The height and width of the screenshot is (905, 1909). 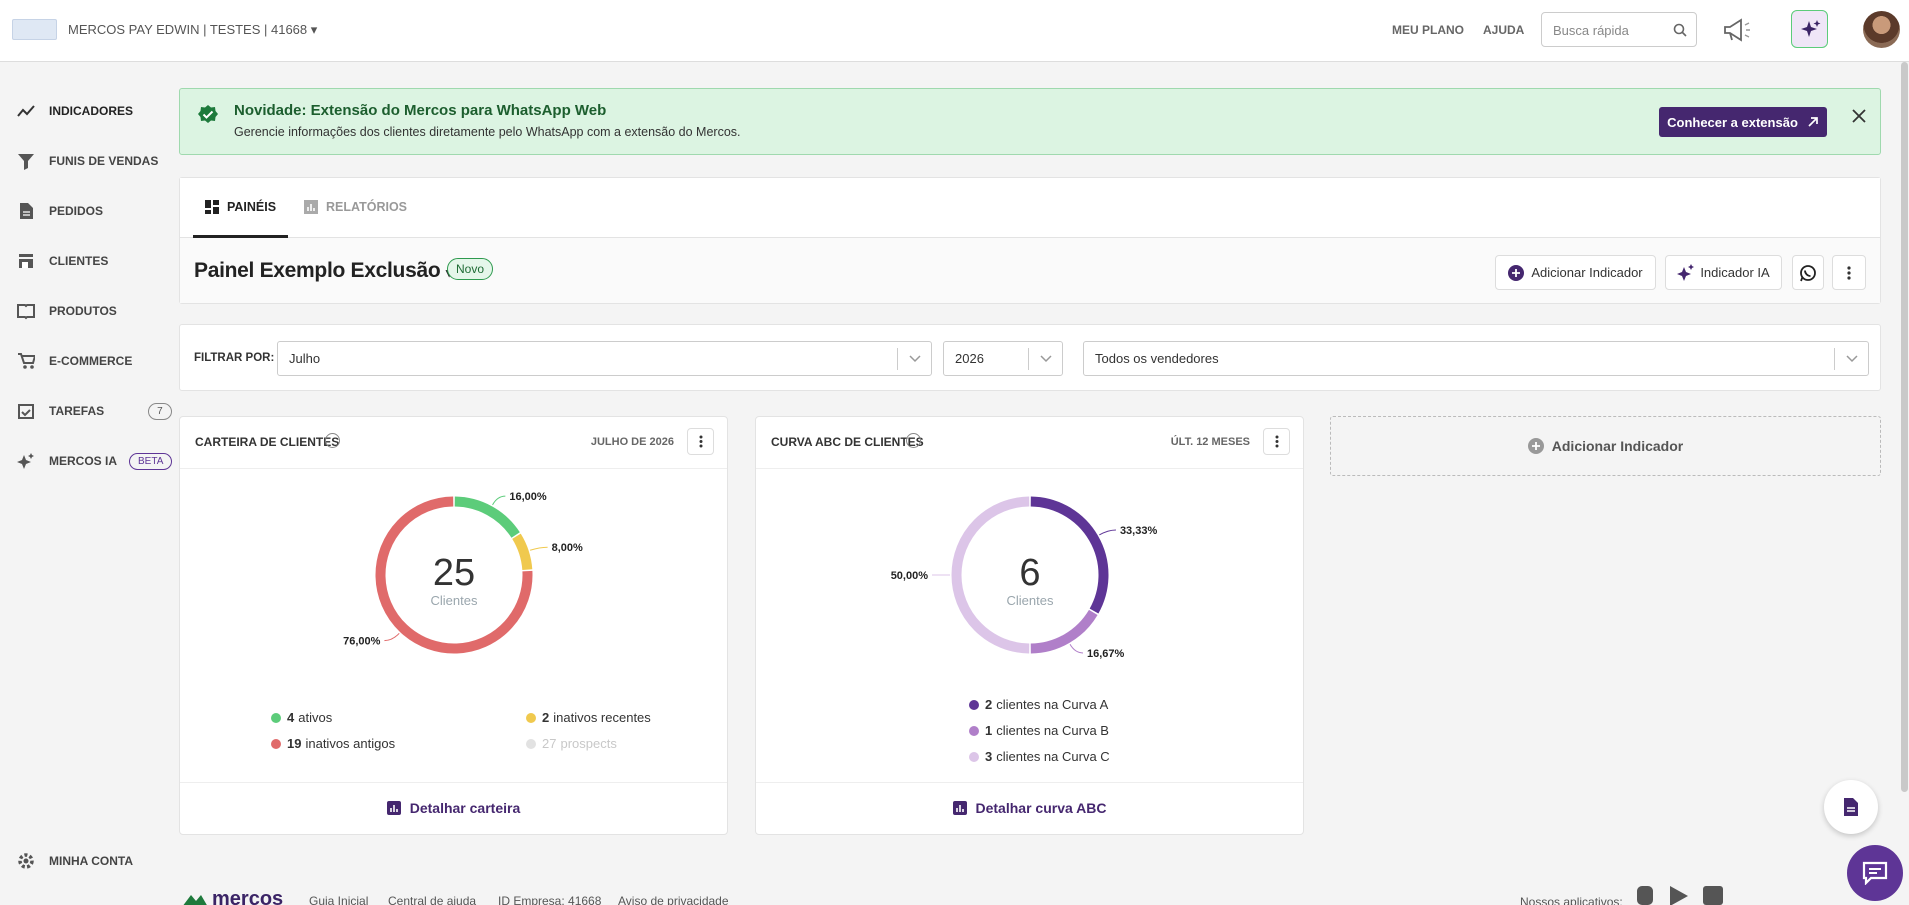 I want to click on company-logo, so click(x=34, y=29).